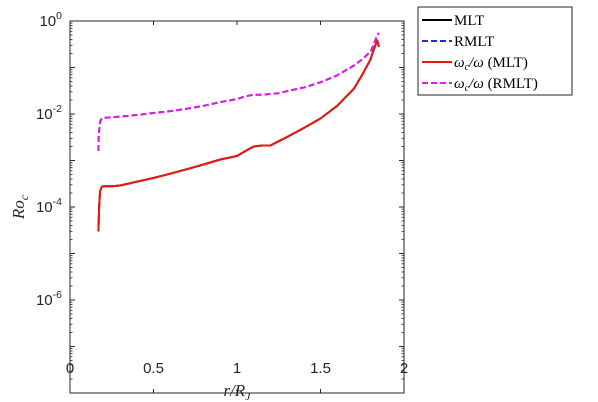  Describe the element at coordinates (57, 109) in the screenshot. I see `y-tick-label-exp: -2` at that location.